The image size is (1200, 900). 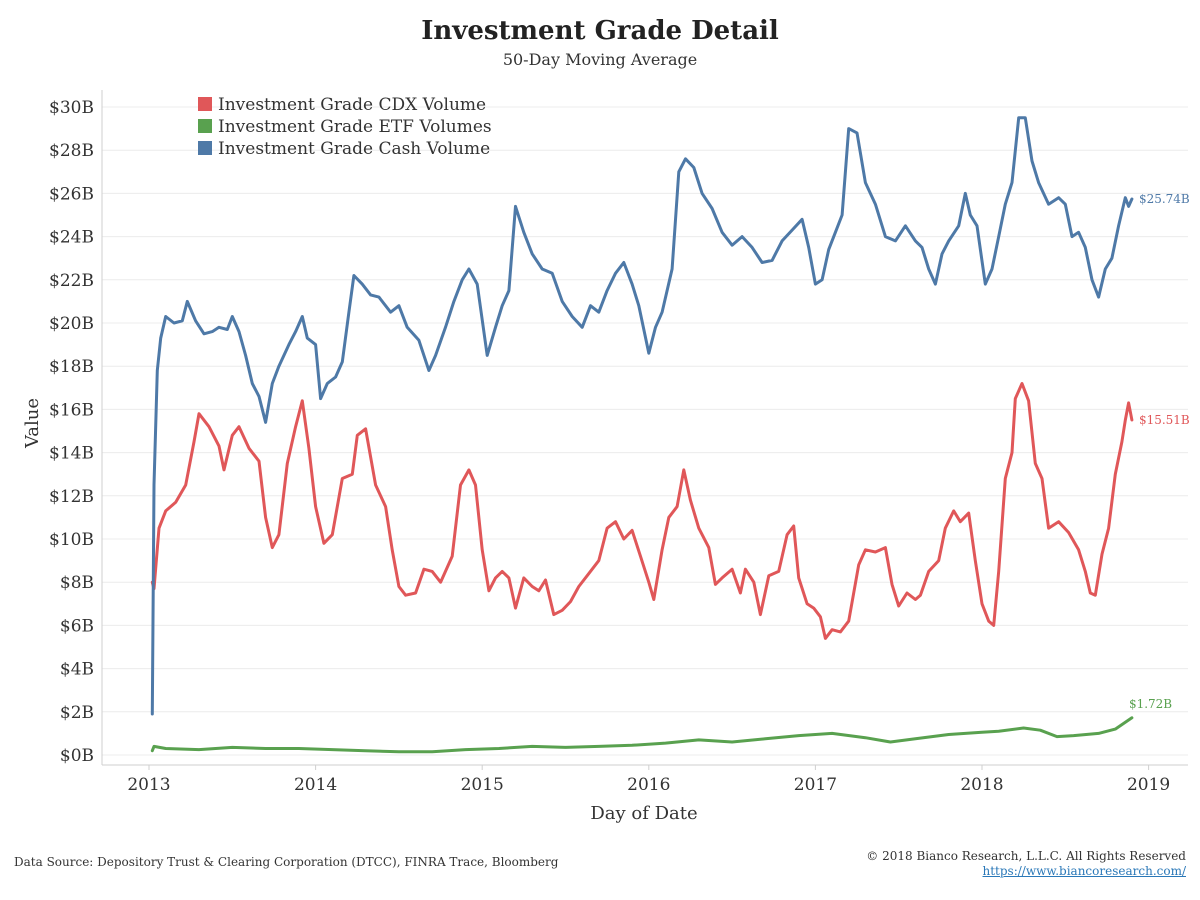 I want to click on website-link: https://www.biancoresearch.com/, so click(x=1084, y=871).